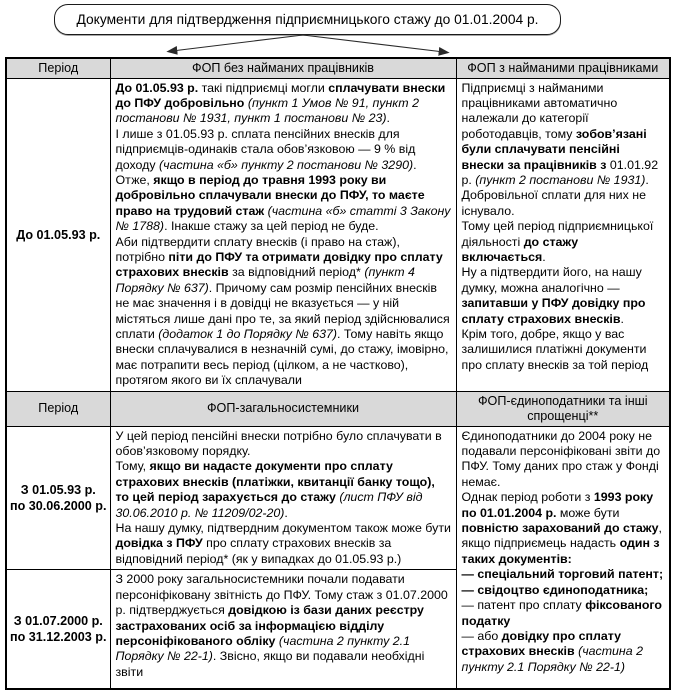  Describe the element at coordinates (283, 68) in the screenshot. I see `section1-header-fop-no-employees: ФОП без найманих працівників` at that location.